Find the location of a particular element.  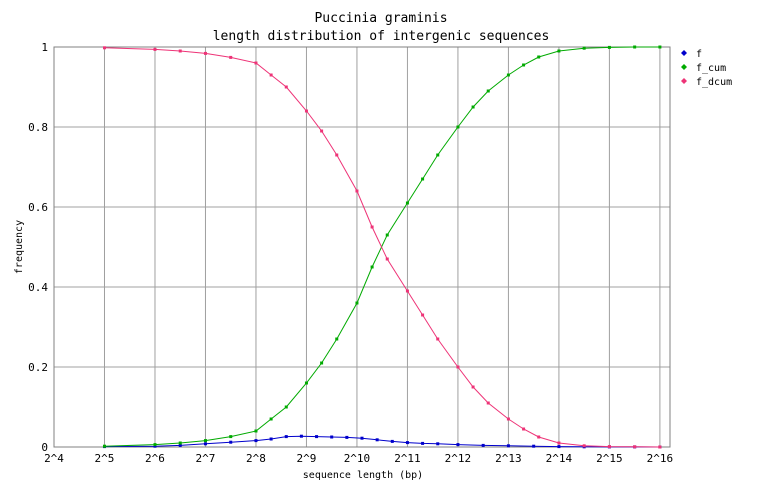

y-tick-label: 0.8 is located at coordinates (38, 127).